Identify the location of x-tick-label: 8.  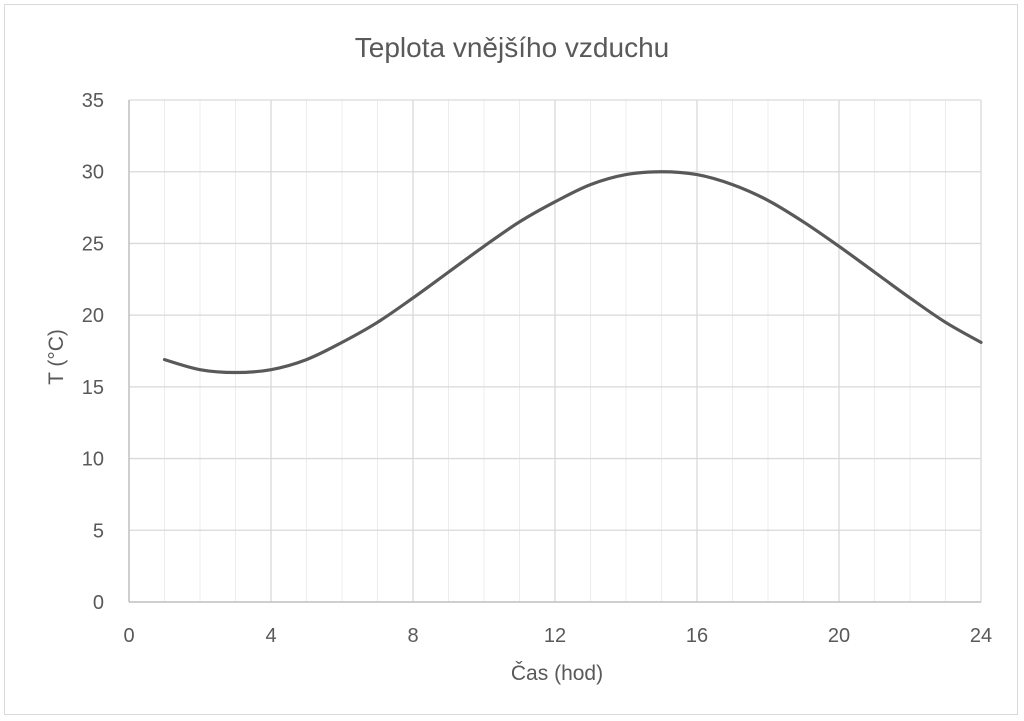
(412, 636).